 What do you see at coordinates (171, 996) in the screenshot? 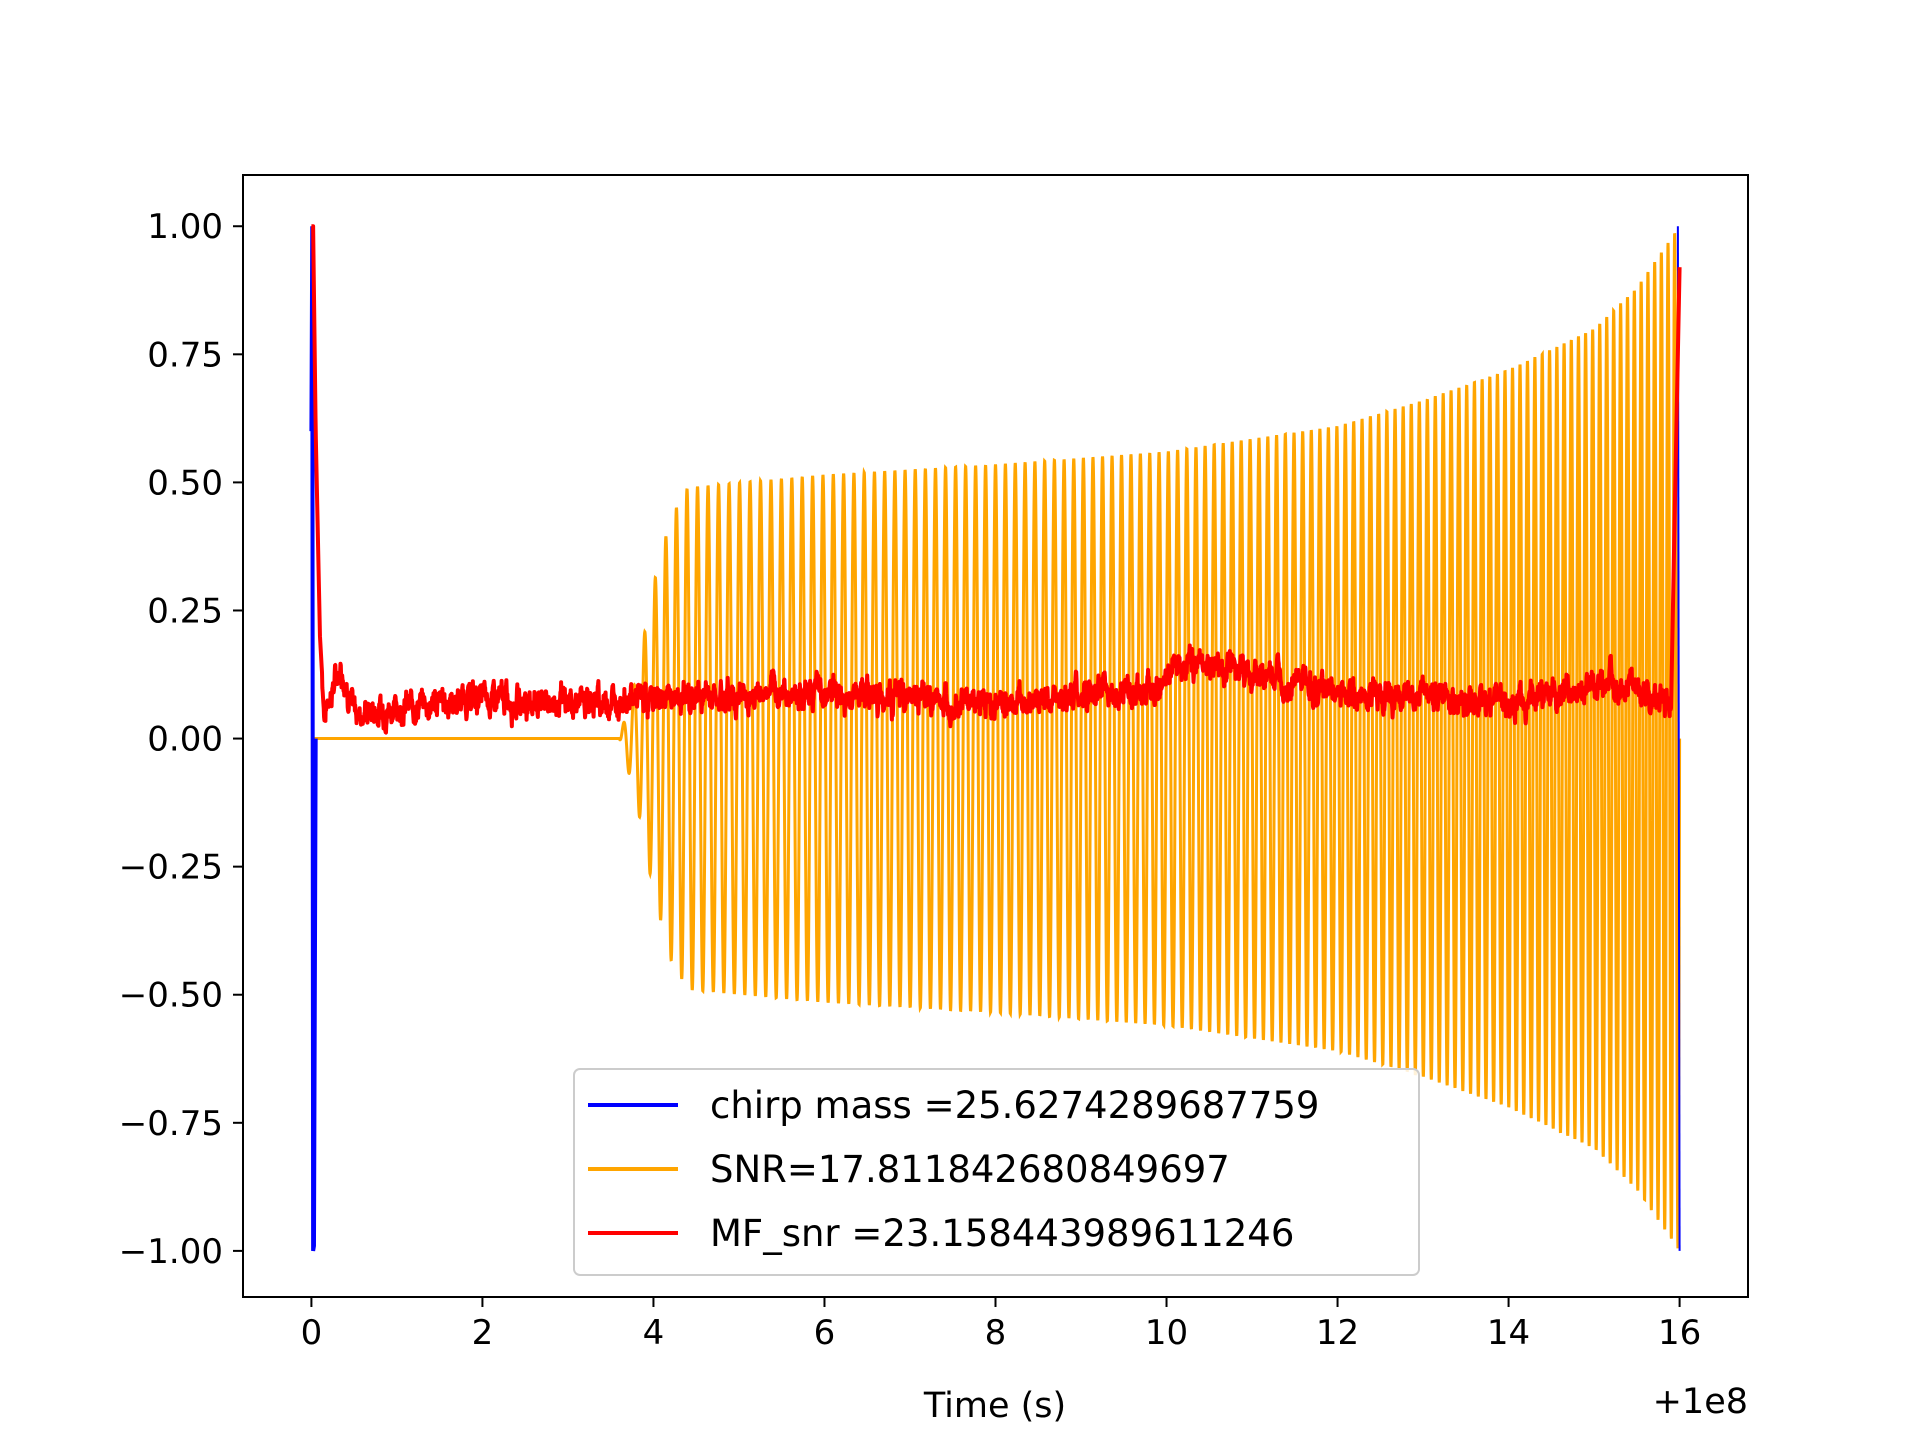
I see `y-tick-label: −0.50` at bounding box center [171, 996].